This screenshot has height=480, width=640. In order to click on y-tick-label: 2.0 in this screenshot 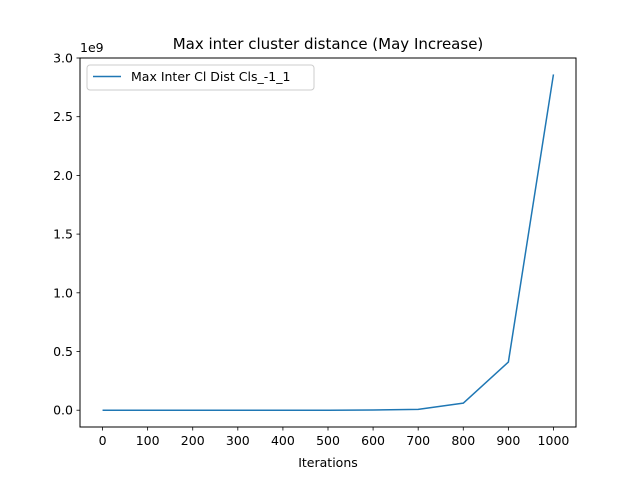, I will do `click(63, 175)`.